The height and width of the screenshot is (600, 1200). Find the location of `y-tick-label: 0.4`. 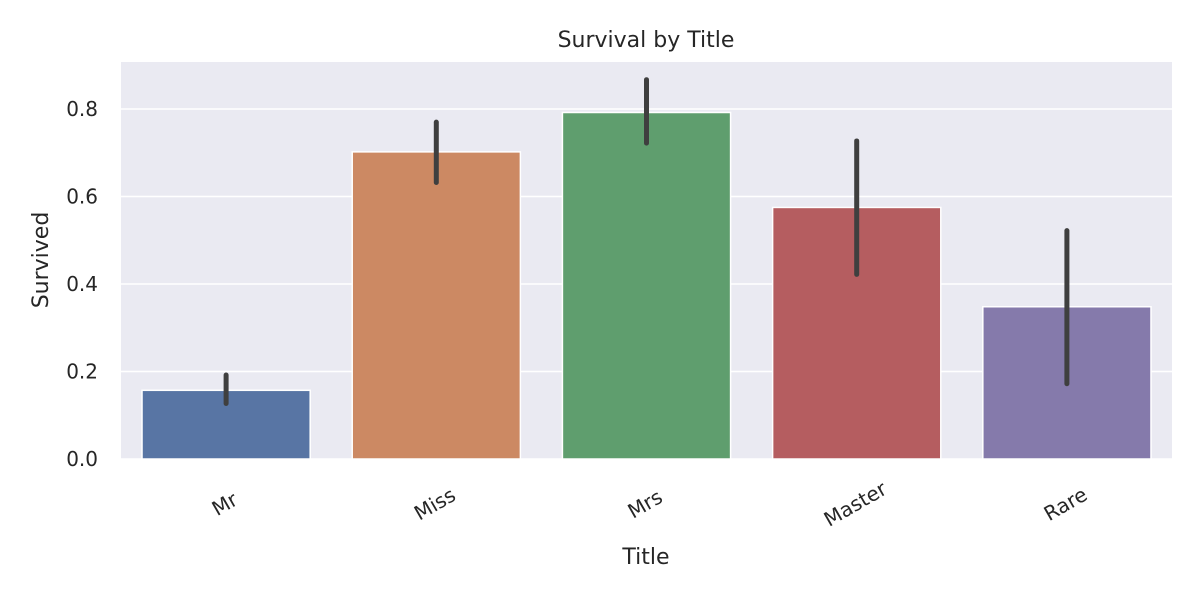

y-tick-label: 0.4 is located at coordinates (82, 284).